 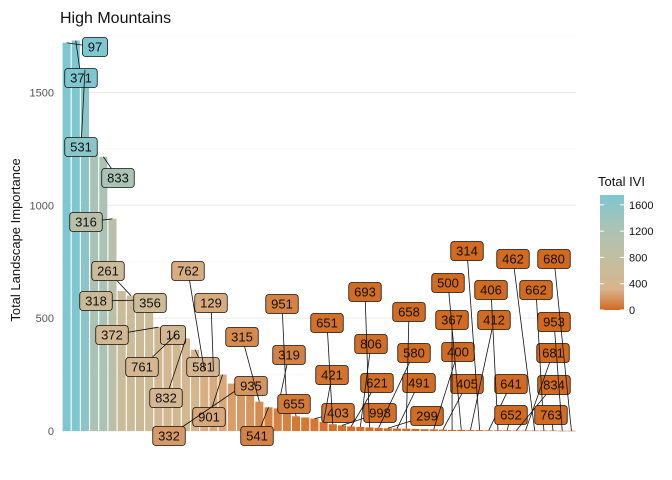 I want to click on data-label: 531, so click(x=81, y=147).